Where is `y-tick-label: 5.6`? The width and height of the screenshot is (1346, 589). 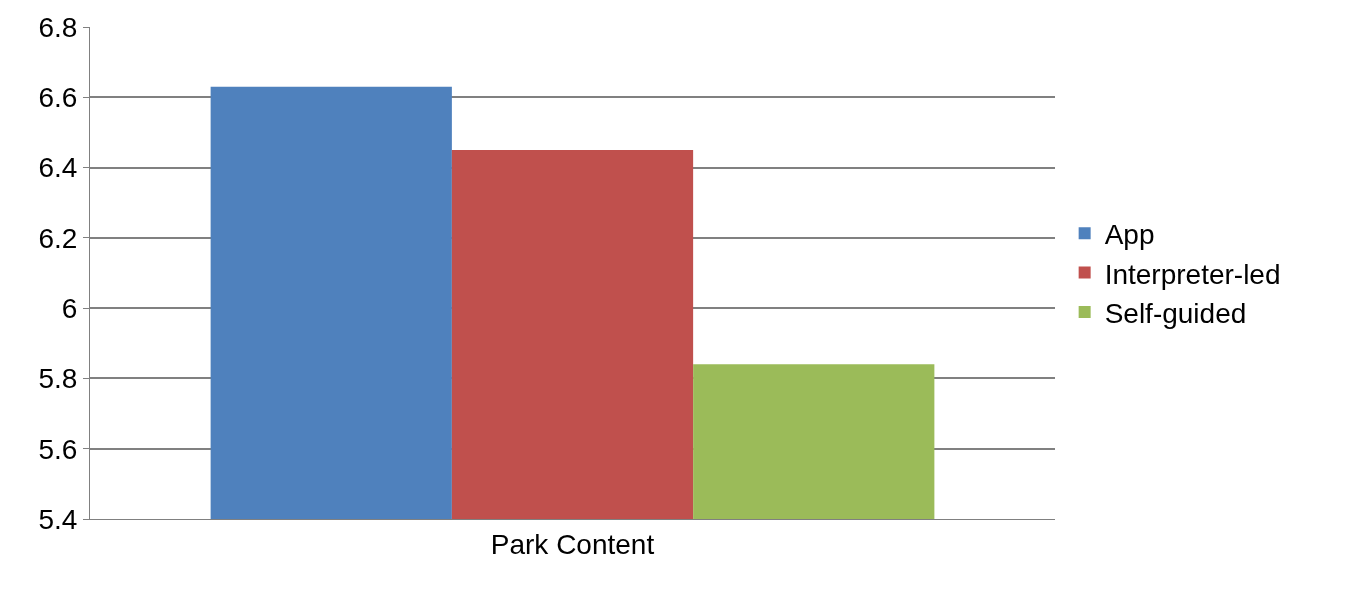 y-tick-label: 5.6 is located at coordinates (58, 449).